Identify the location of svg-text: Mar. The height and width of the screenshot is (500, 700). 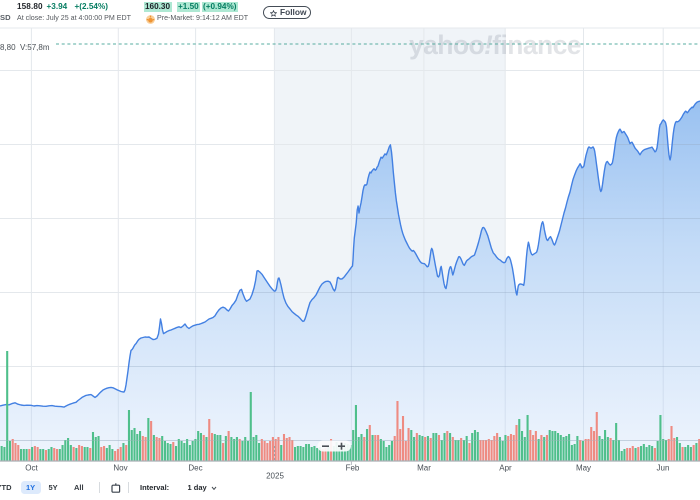
(424, 468).